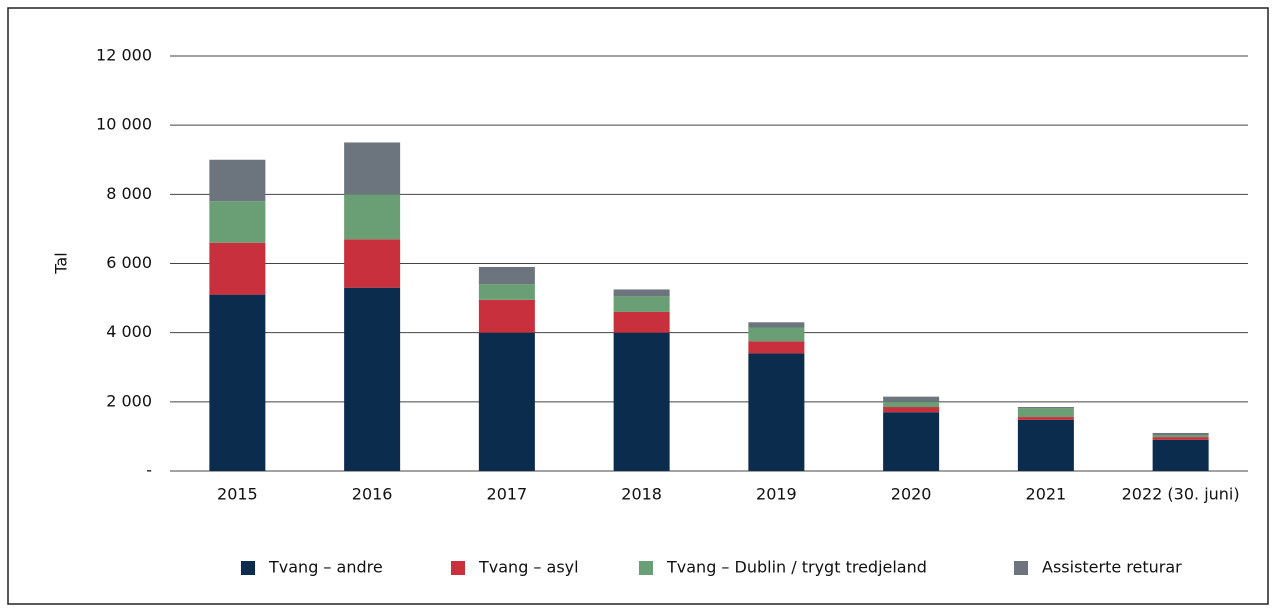 This screenshot has width=1274, height=608. I want to click on legend-label: Tvang – andre, so click(325, 567).